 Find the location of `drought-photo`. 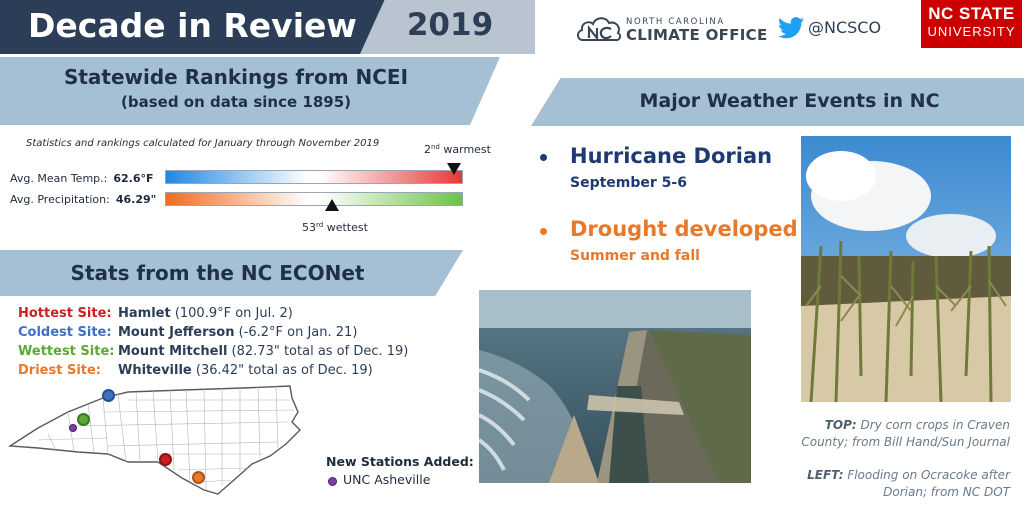

drought-photo is located at coordinates (906, 269).